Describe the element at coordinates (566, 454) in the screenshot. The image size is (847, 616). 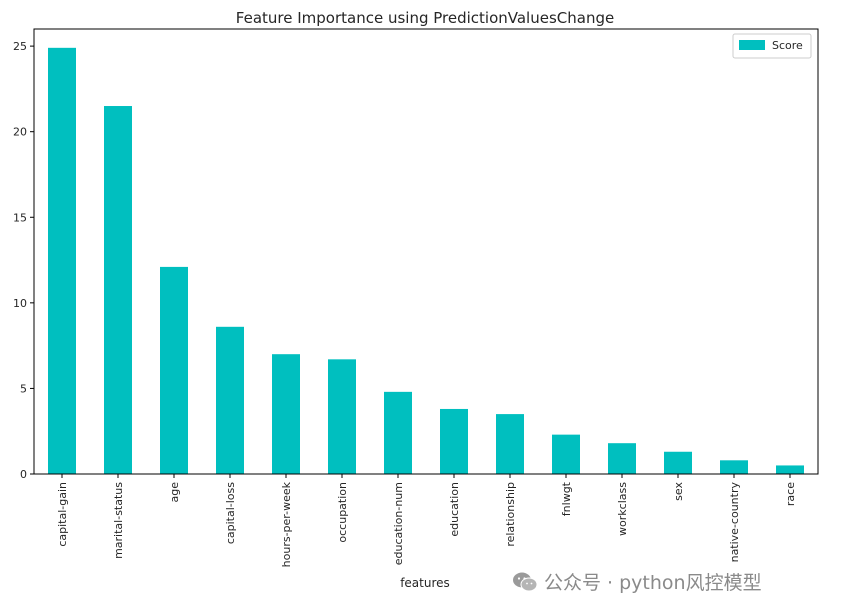
I see `bar-fnlwgt` at that location.